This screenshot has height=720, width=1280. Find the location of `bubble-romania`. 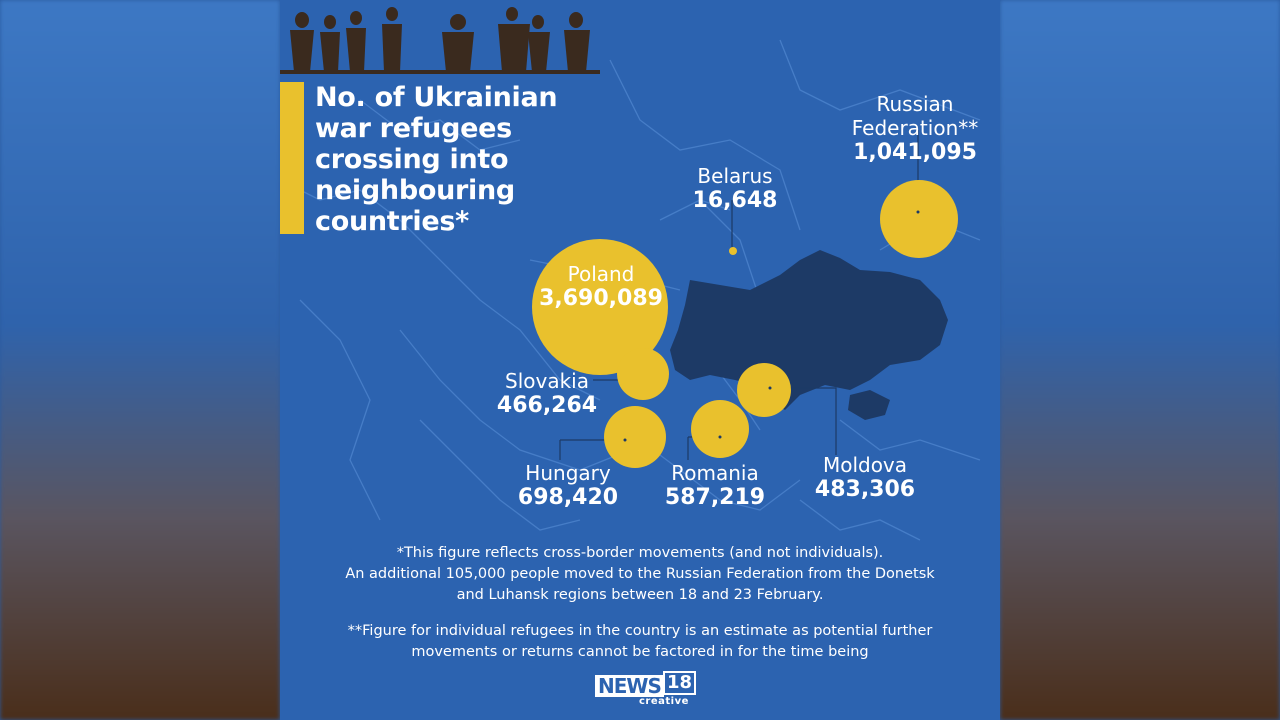

bubble-romania is located at coordinates (720, 429).